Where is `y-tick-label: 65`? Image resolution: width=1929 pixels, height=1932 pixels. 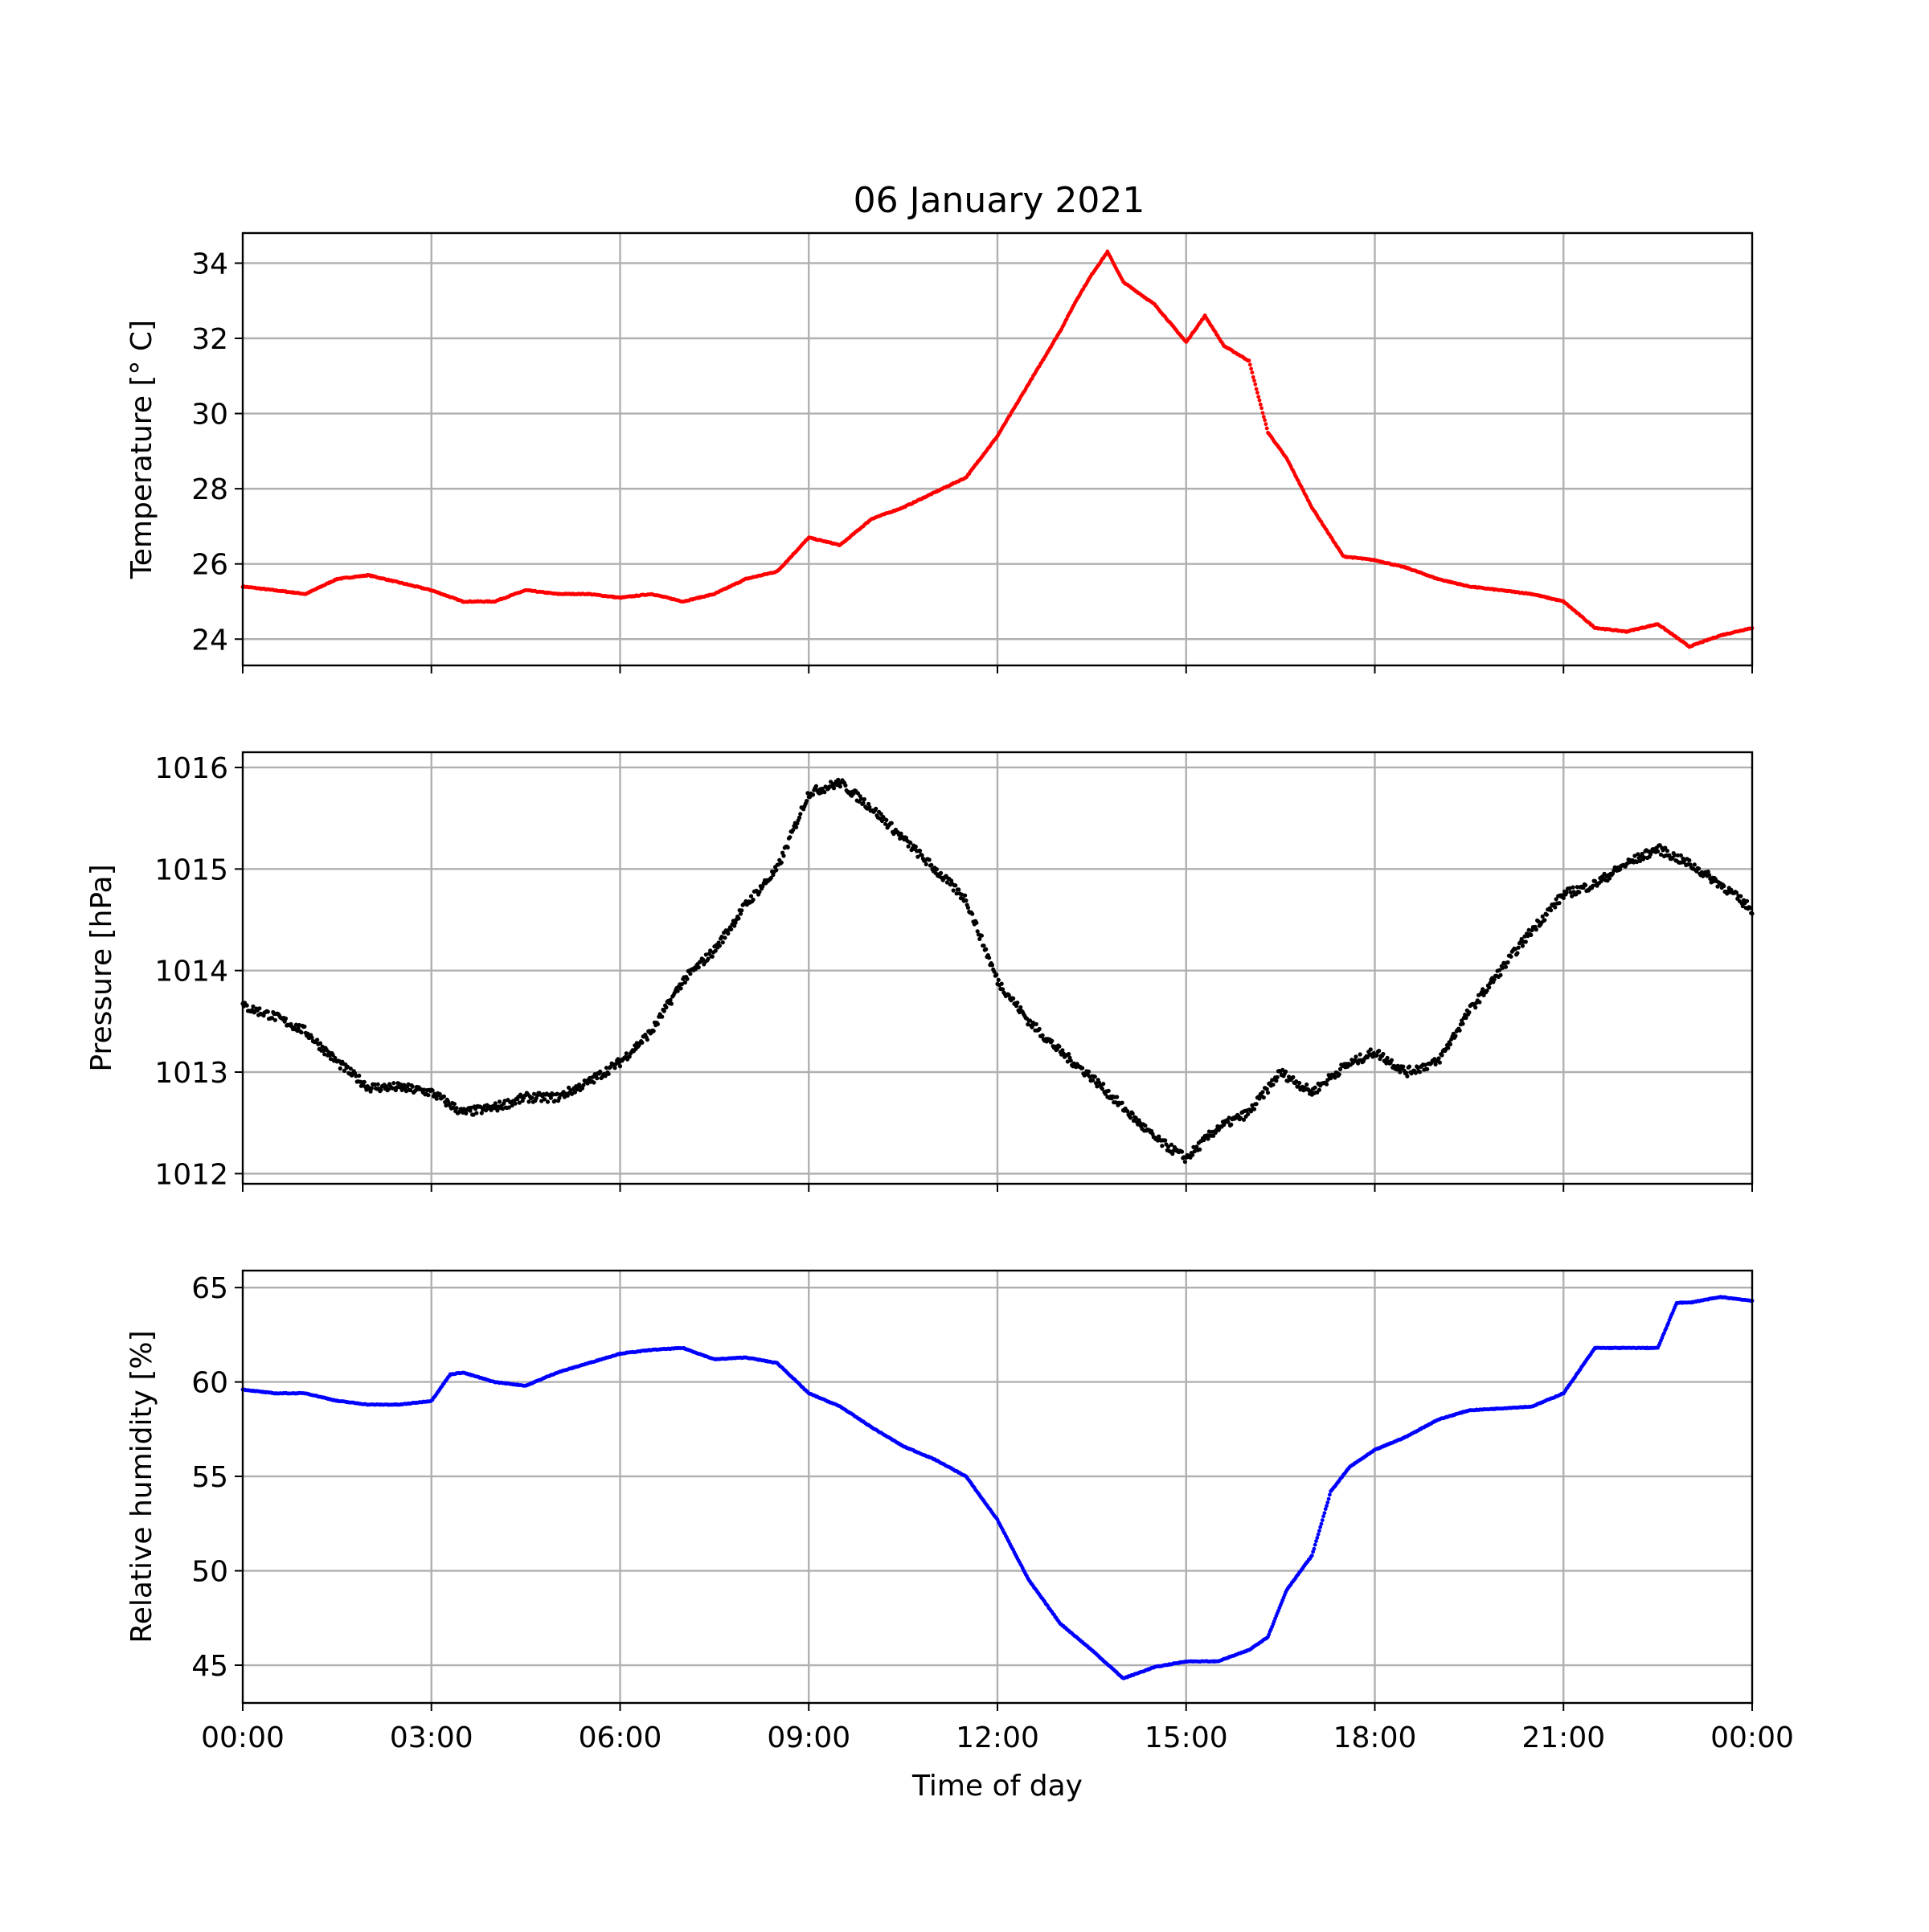
y-tick-label: 65 is located at coordinates (209, 1288).